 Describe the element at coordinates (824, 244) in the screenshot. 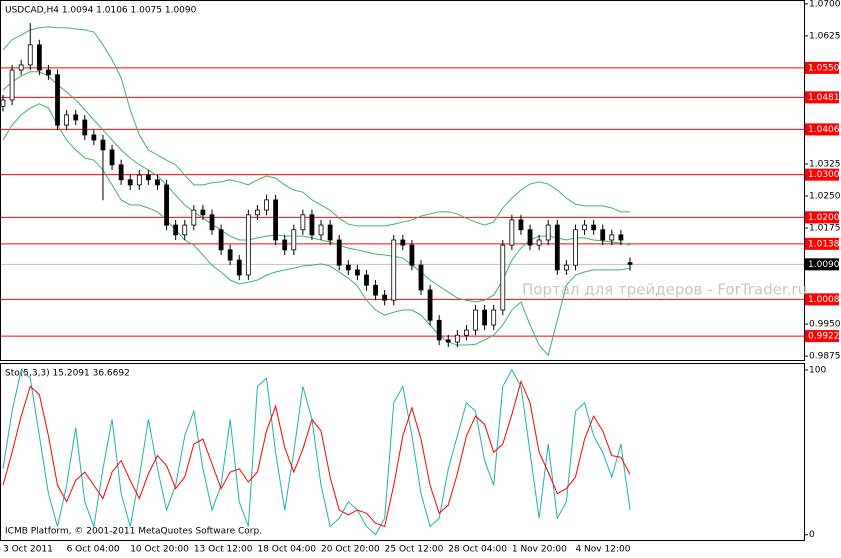

I see `level-label: 1.0138` at that location.